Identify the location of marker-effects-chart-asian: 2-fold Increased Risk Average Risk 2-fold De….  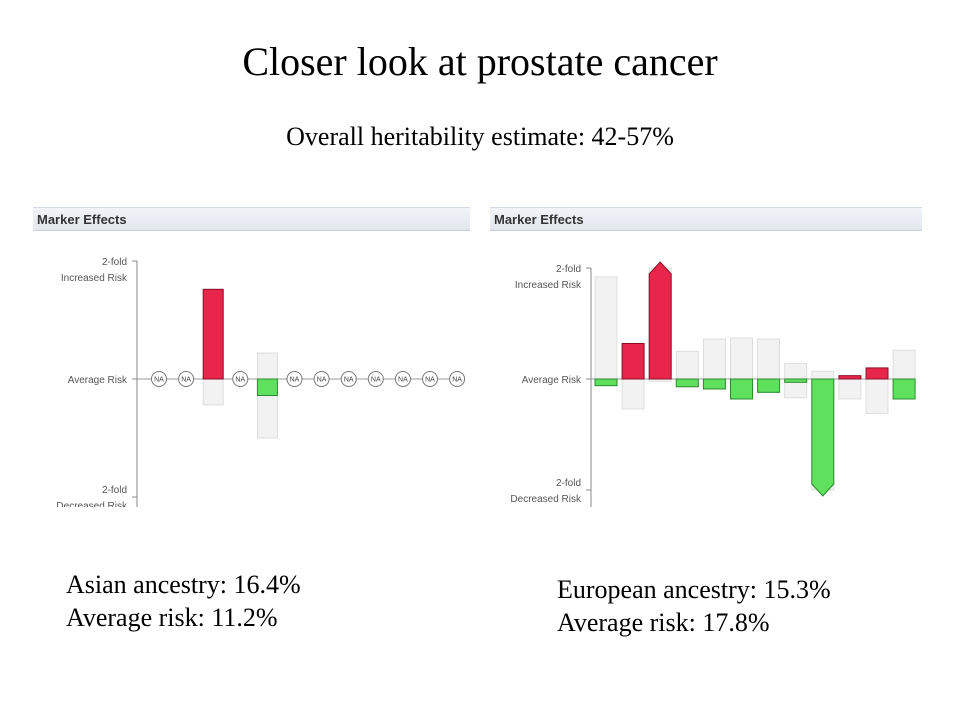
(261, 382).